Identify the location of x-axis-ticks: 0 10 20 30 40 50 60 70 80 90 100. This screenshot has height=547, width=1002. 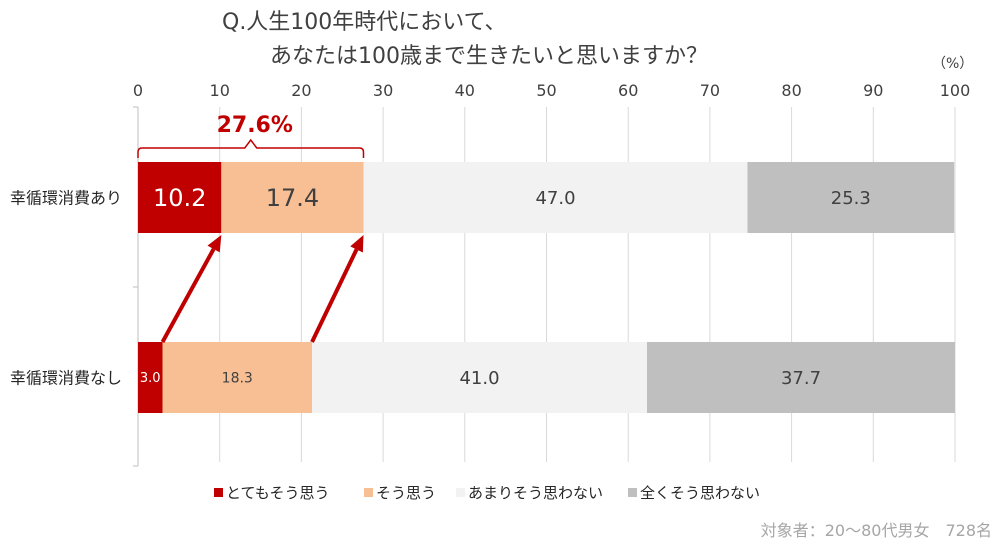
(551, 90).